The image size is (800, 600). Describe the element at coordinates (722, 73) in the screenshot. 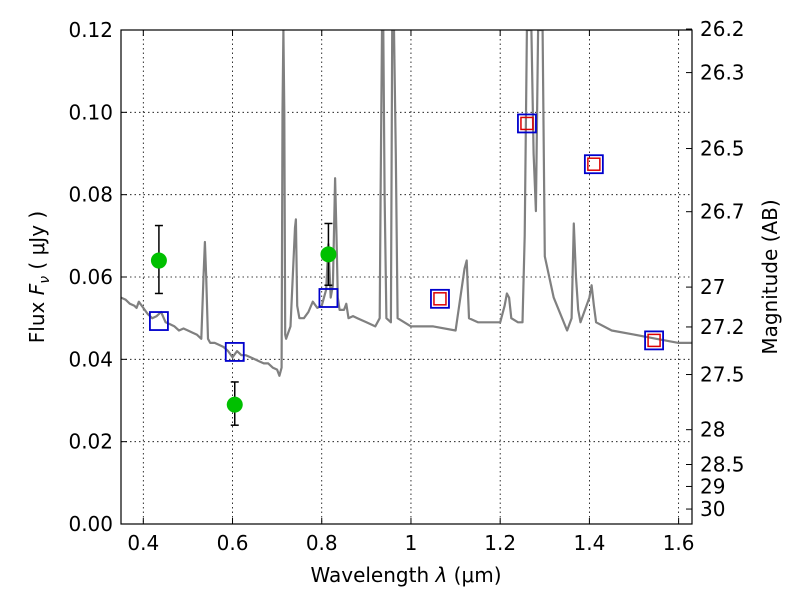

I see `y2-tick-label: 26.3` at that location.